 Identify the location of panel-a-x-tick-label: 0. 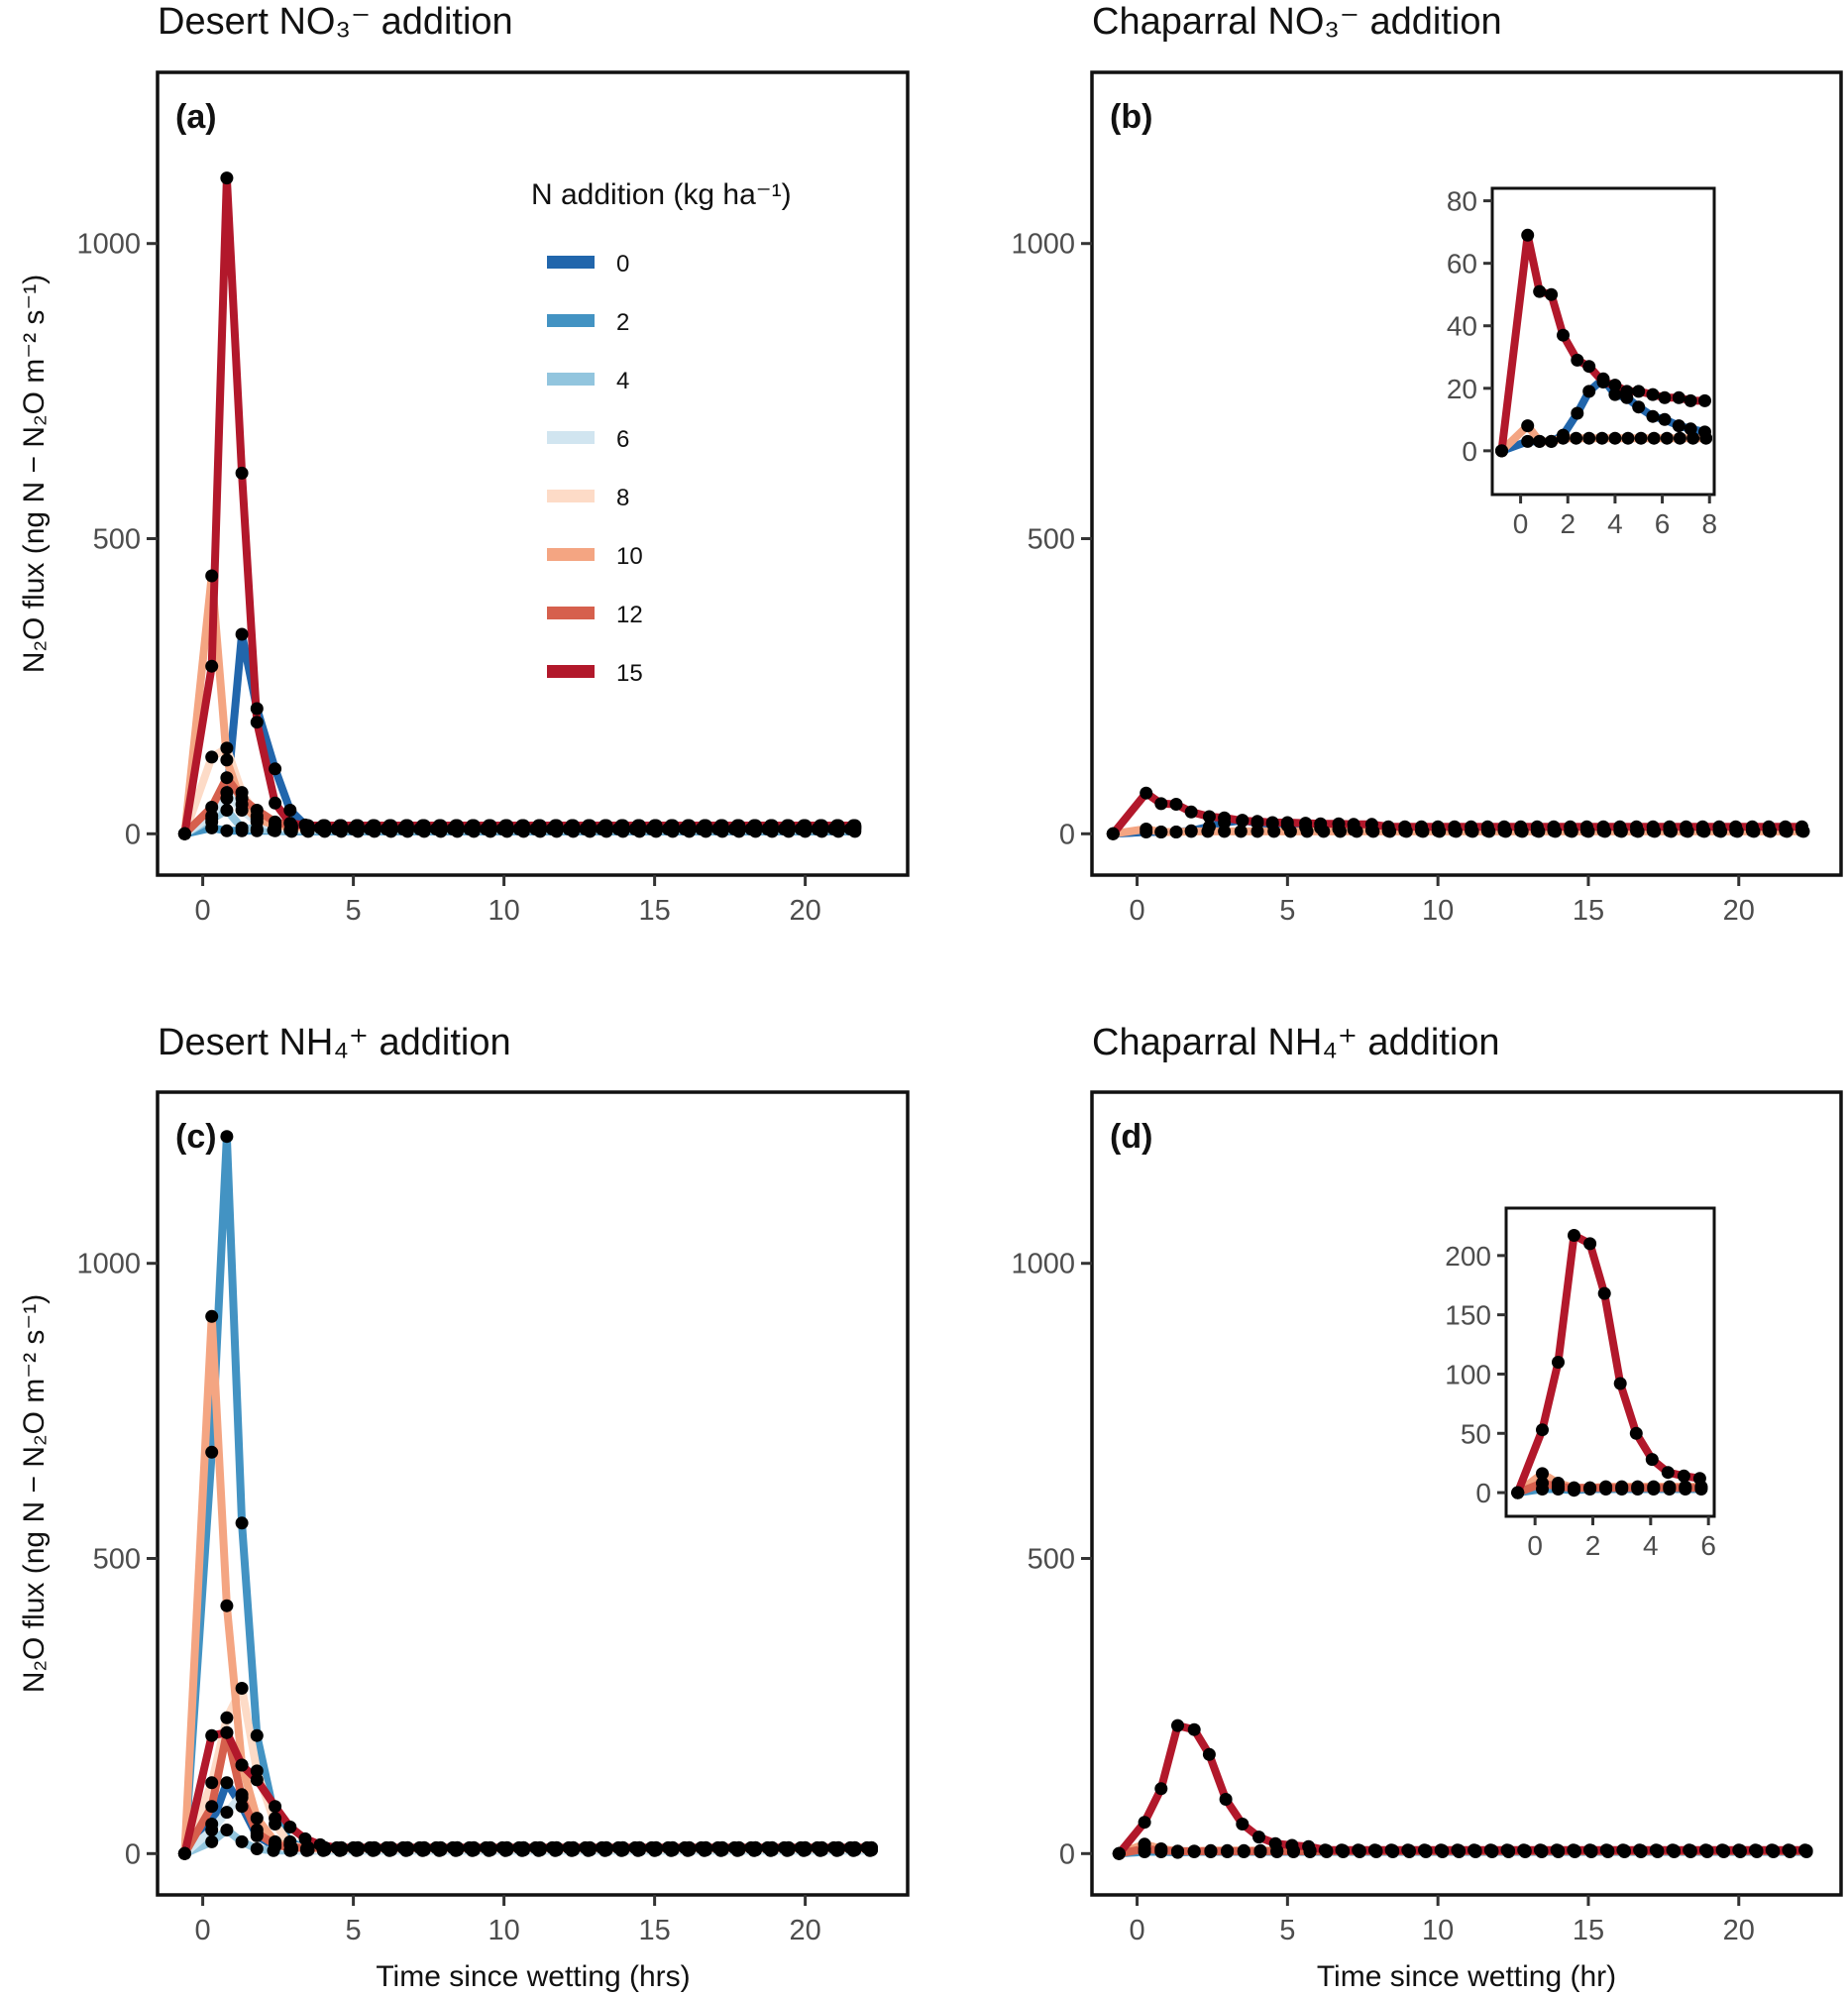
(203, 911).